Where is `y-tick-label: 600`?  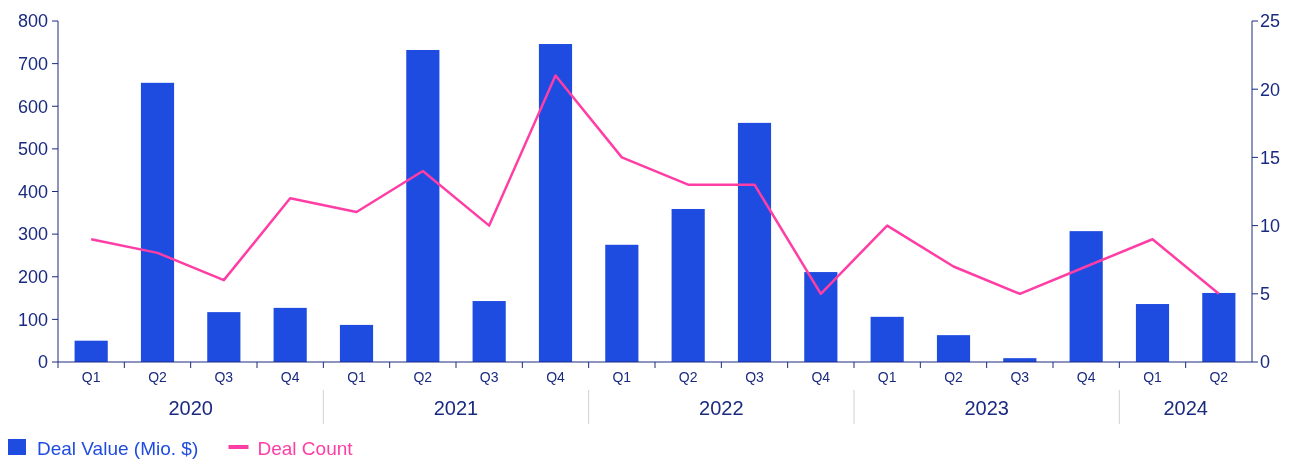
y-tick-label: 600 is located at coordinates (32, 106).